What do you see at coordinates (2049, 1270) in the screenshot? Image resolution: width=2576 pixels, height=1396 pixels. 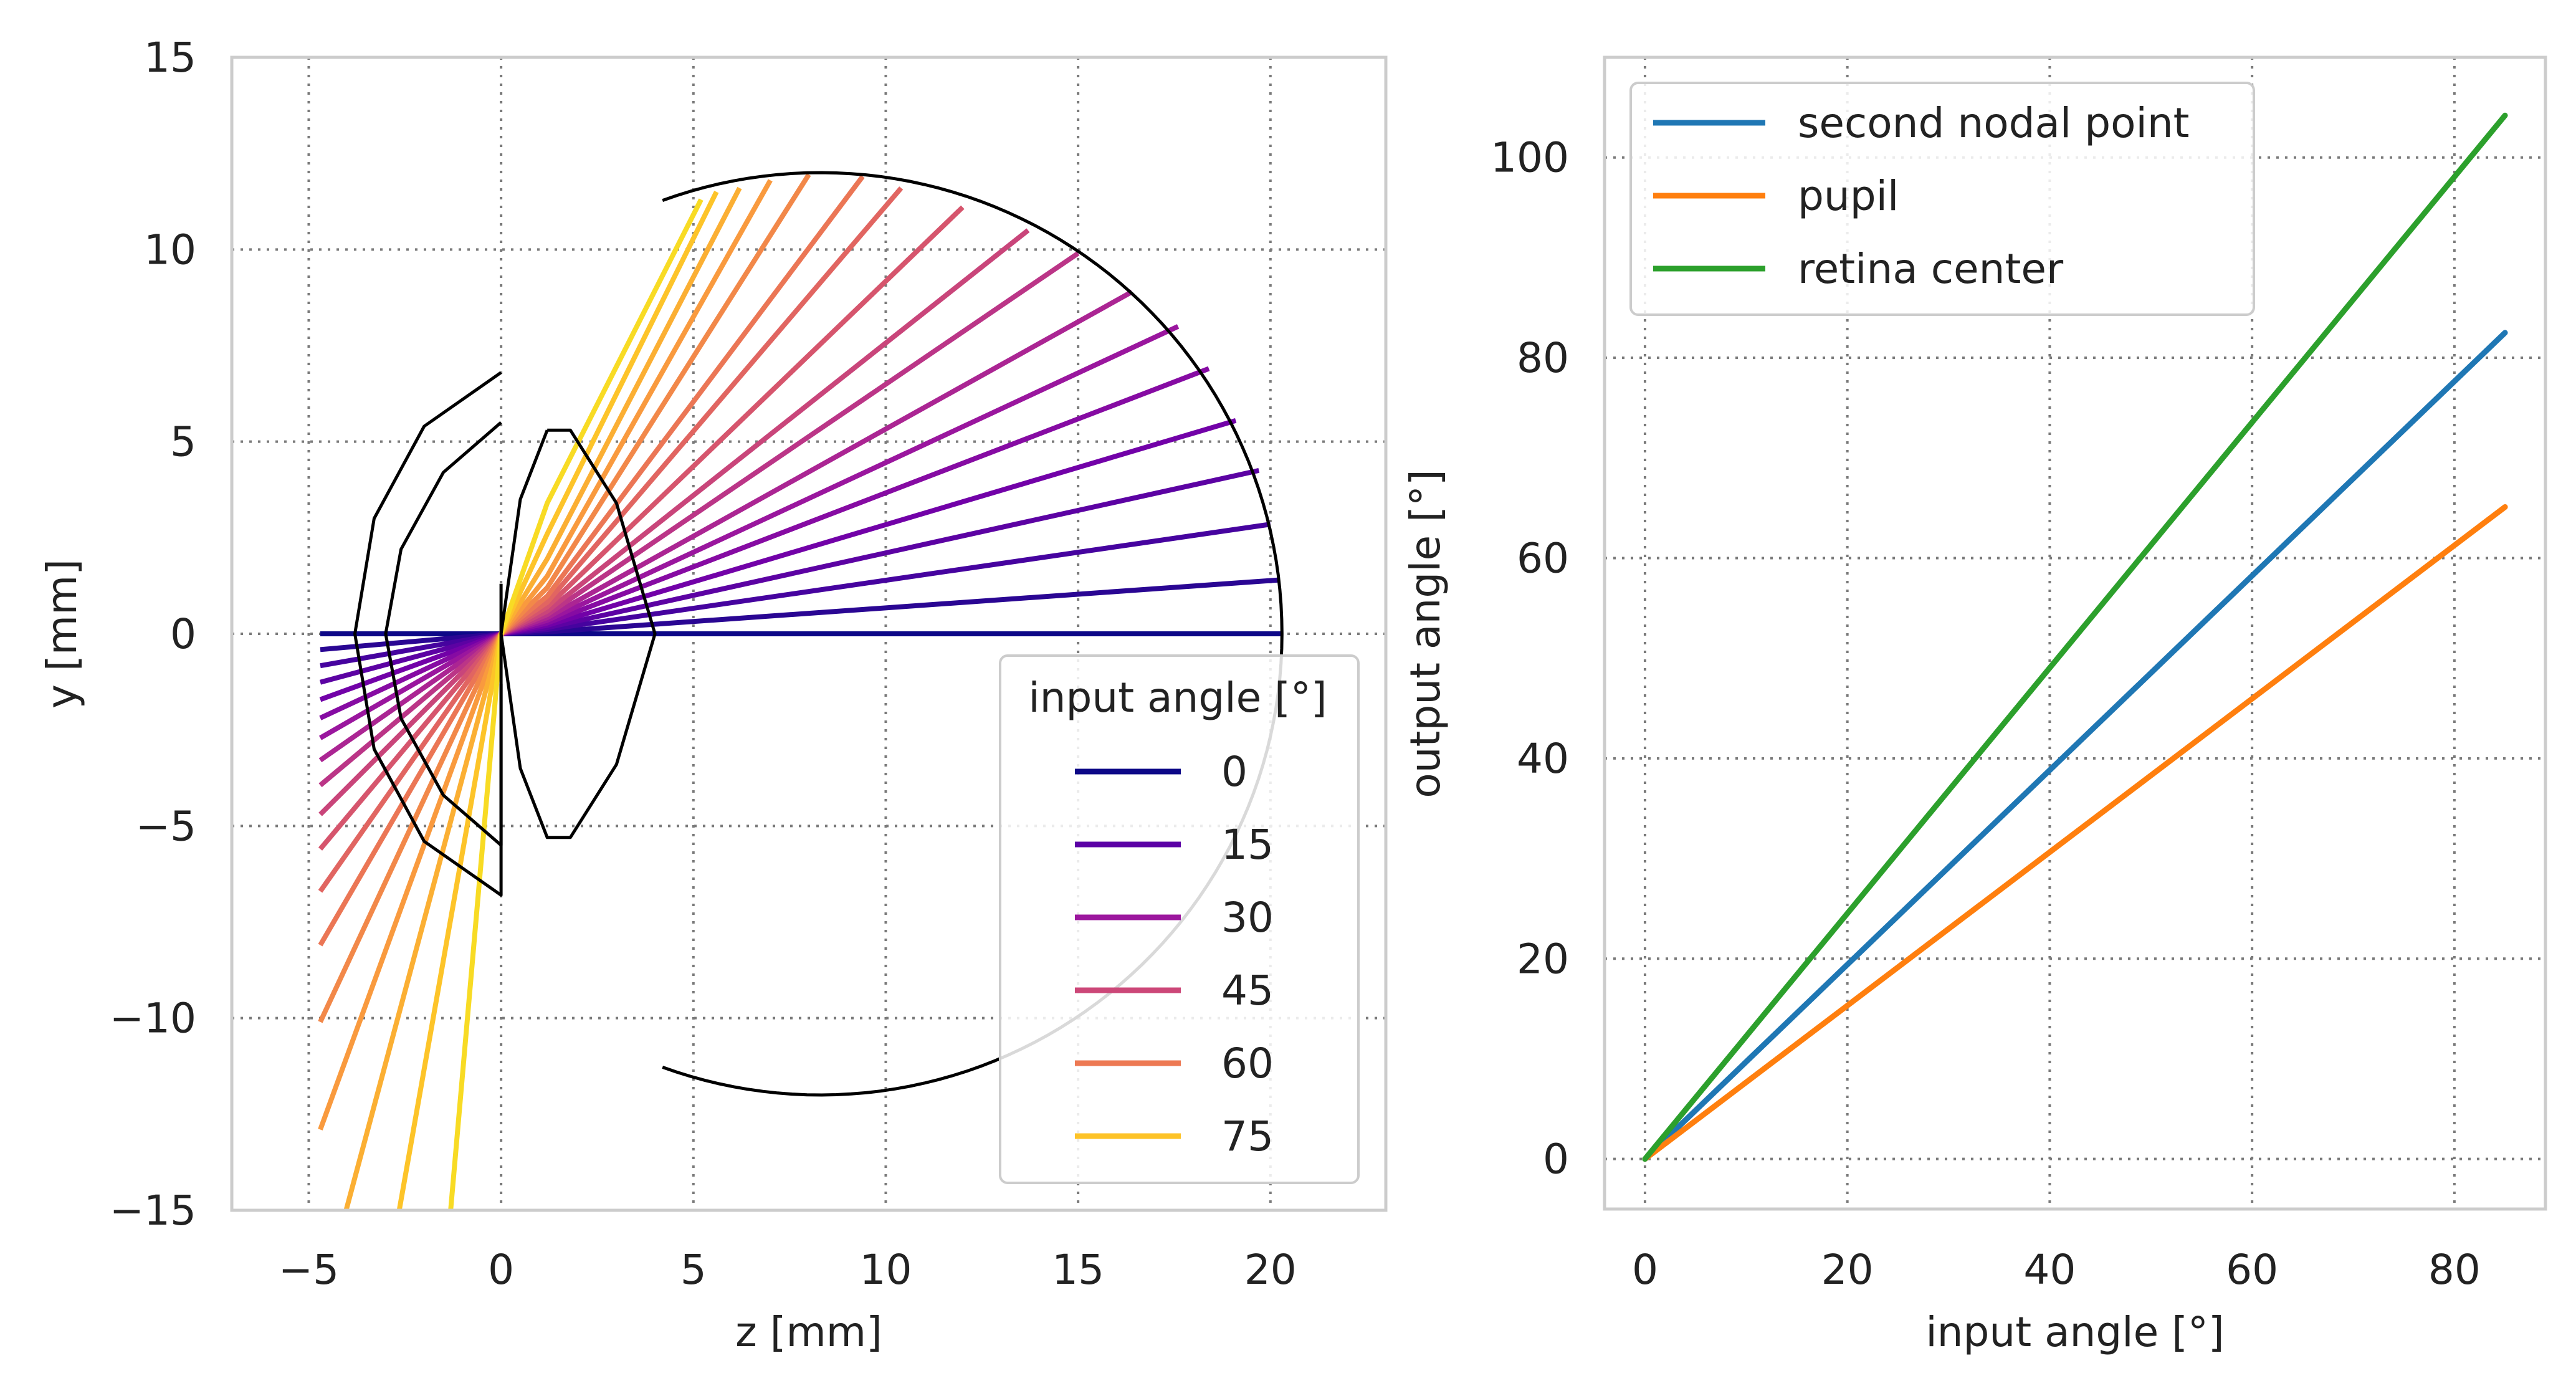 I see `angle-mapping-x-tick-label: 40` at bounding box center [2049, 1270].